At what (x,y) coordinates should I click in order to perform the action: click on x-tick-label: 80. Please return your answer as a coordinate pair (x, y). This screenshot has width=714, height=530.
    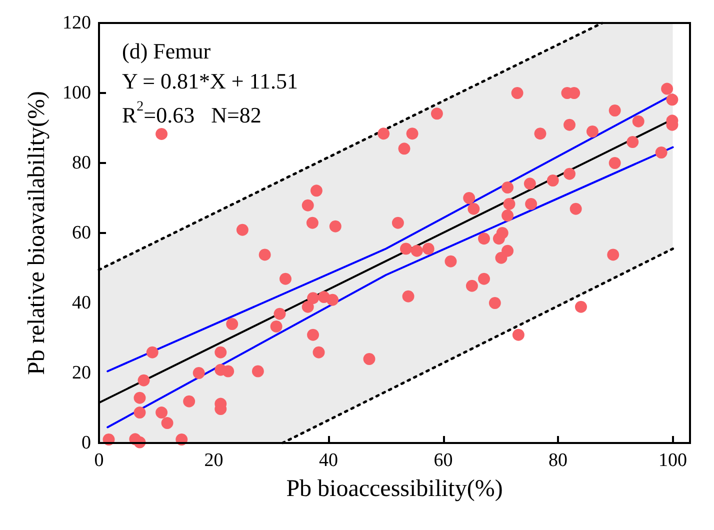
    Looking at the image, I should click on (558, 460).